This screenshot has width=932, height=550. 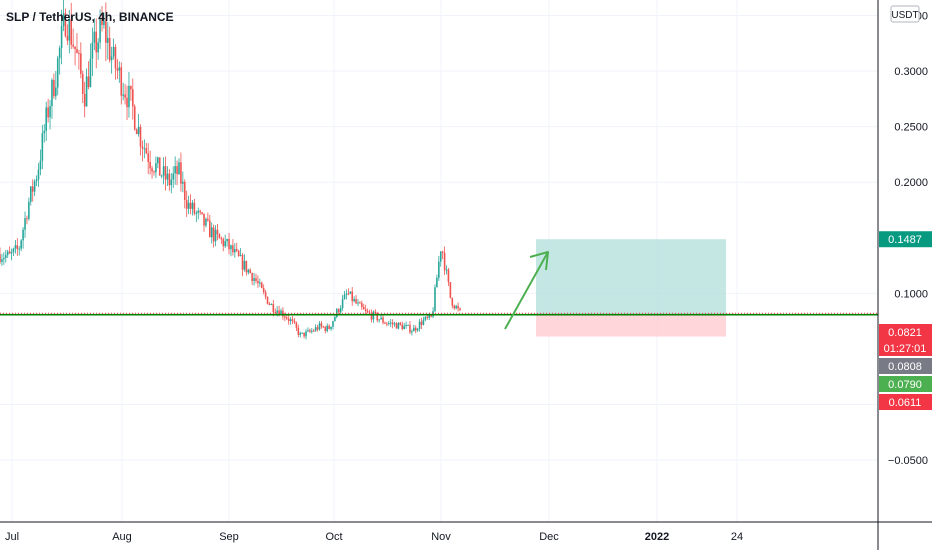 What do you see at coordinates (90, 17) in the screenshot?
I see `chart-title: SLP / TetherUS, 4h, BINANCE` at bounding box center [90, 17].